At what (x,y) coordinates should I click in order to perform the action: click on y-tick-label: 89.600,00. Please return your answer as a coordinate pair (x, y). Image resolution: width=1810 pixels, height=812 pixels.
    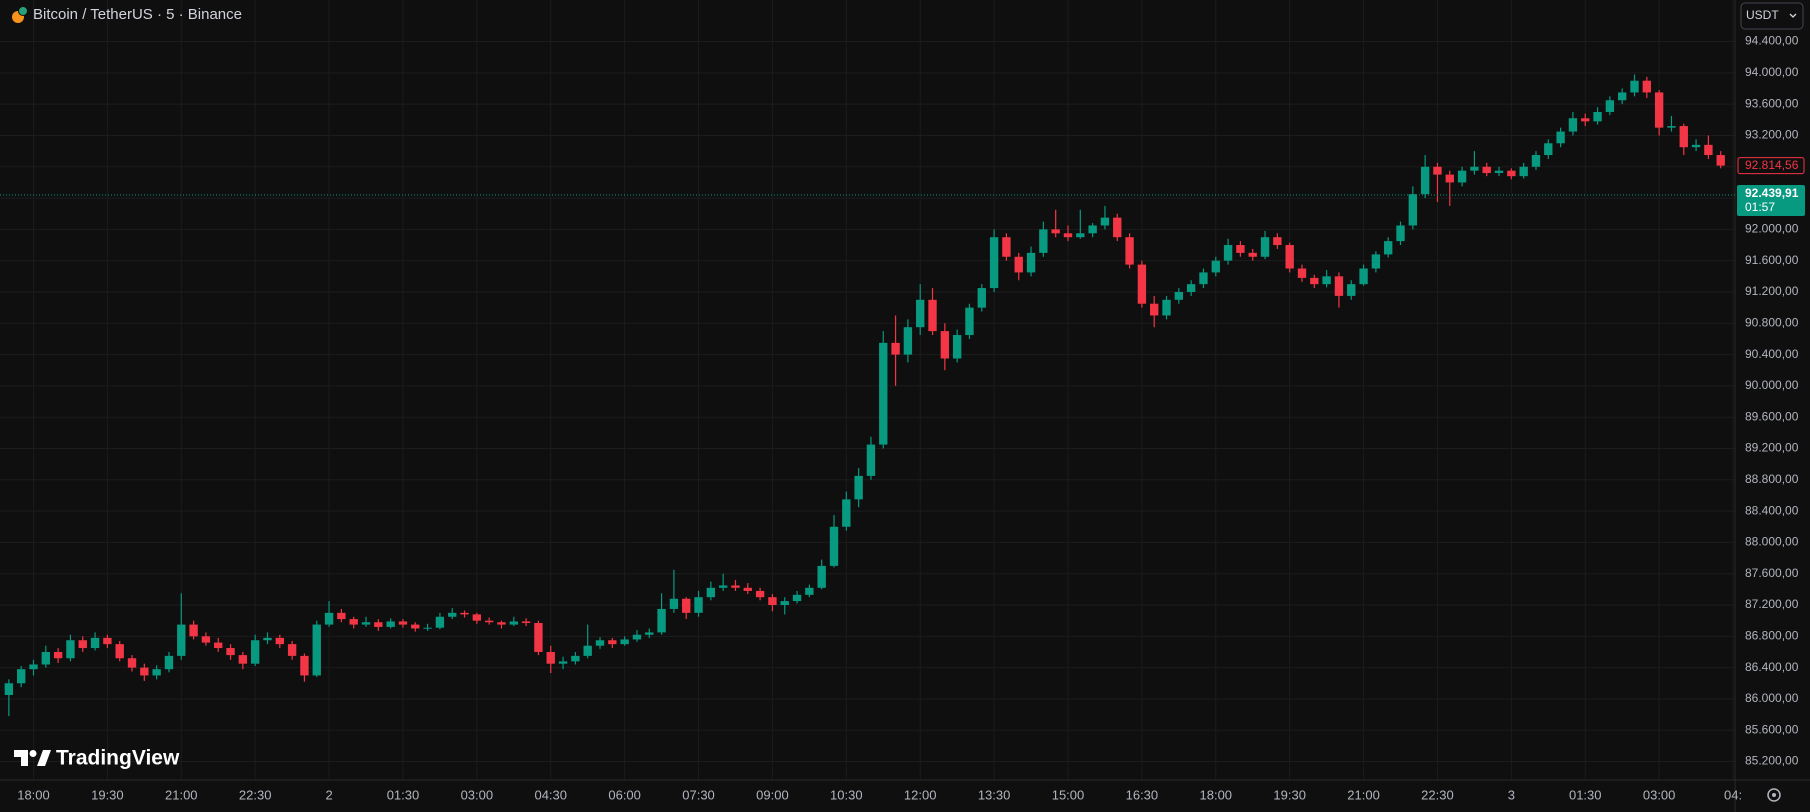
    Looking at the image, I should click on (1772, 416).